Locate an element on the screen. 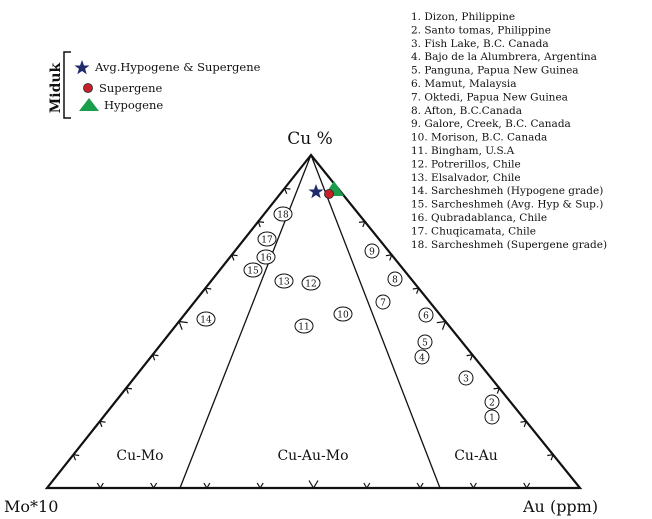  svg-text: 5 is located at coordinates (425, 344).